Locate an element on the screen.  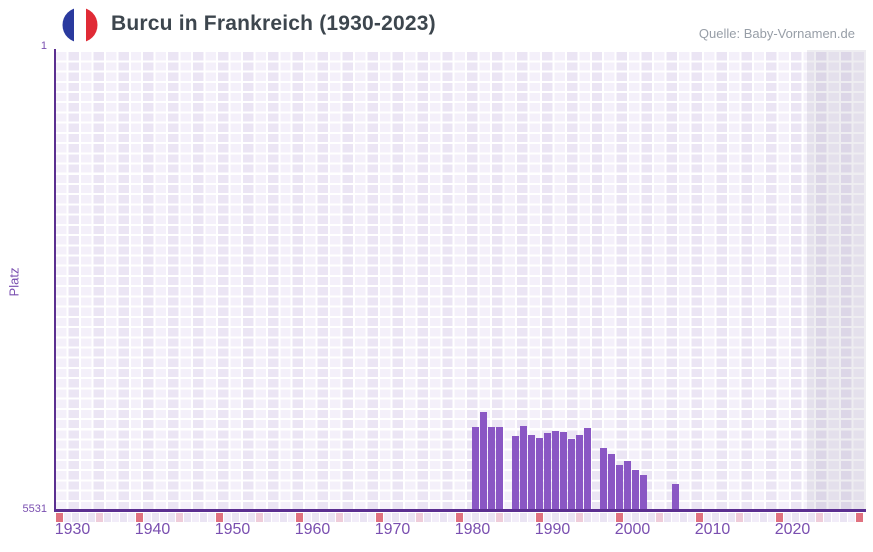
bar-1995 is located at coordinates (579, 472).